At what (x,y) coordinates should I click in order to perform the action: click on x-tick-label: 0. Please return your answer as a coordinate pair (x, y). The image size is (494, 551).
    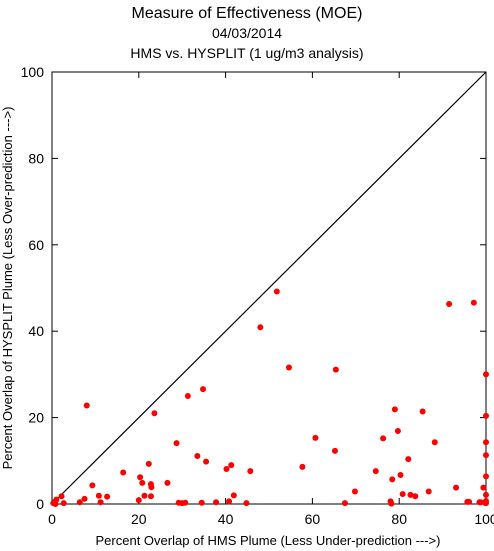
    Looking at the image, I should click on (52, 519).